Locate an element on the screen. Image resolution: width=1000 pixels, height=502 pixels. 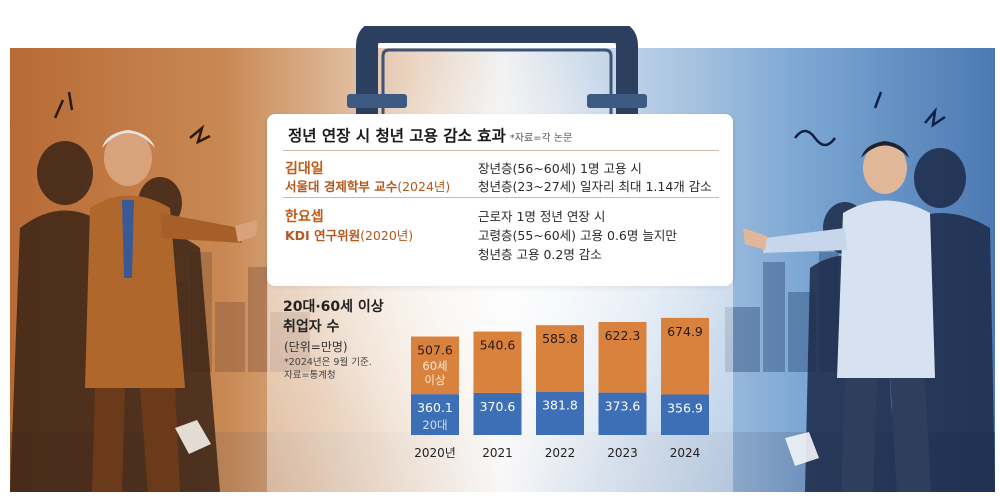
bar-60plus-2020년 is located at coordinates (435, 365).